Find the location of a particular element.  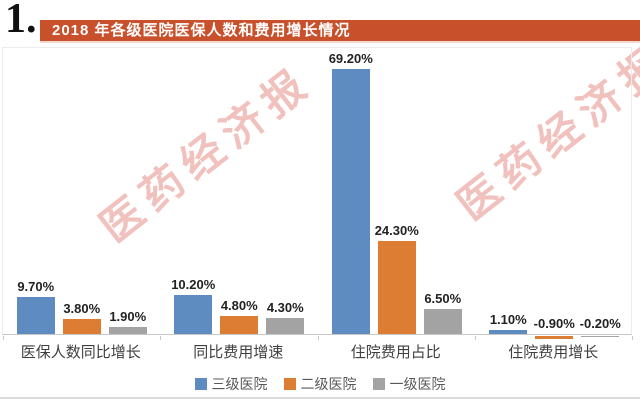

chart-legend: 三级医院 二级医院 一级医院 is located at coordinates (320, 384).